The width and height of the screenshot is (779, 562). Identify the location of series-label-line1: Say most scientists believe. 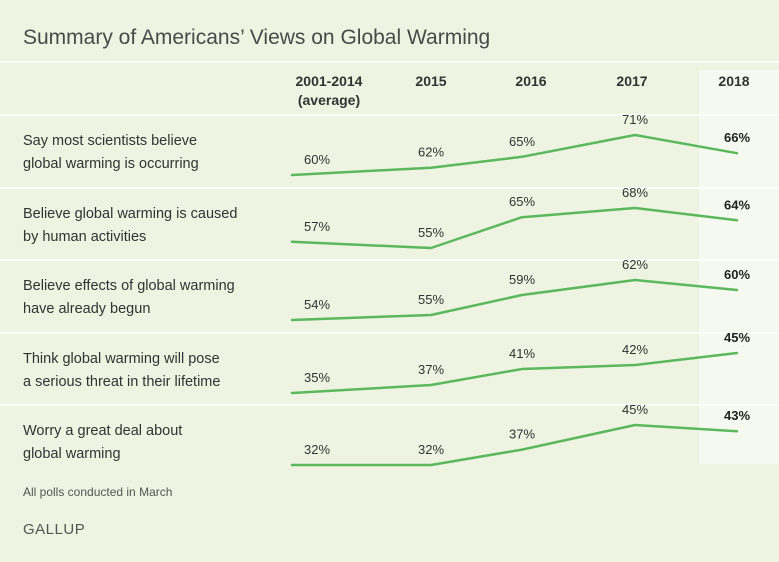
(110, 141).